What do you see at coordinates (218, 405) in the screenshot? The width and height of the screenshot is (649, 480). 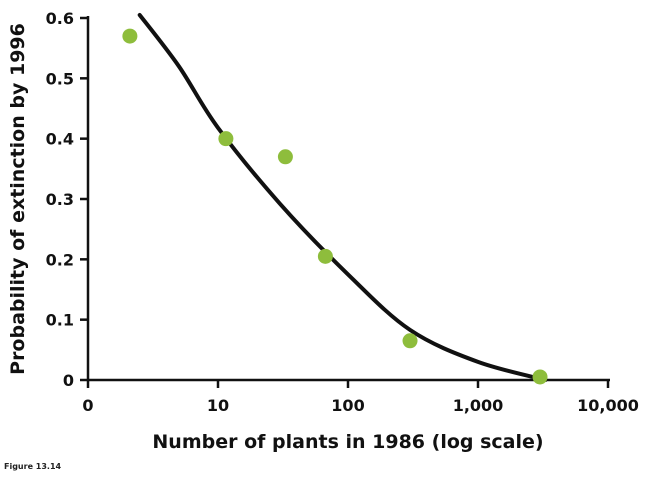 I see `x-tick-label: 10` at bounding box center [218, 405].